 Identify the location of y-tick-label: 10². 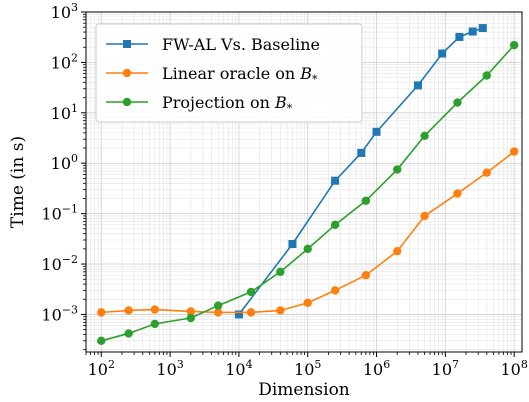
(64, 61).